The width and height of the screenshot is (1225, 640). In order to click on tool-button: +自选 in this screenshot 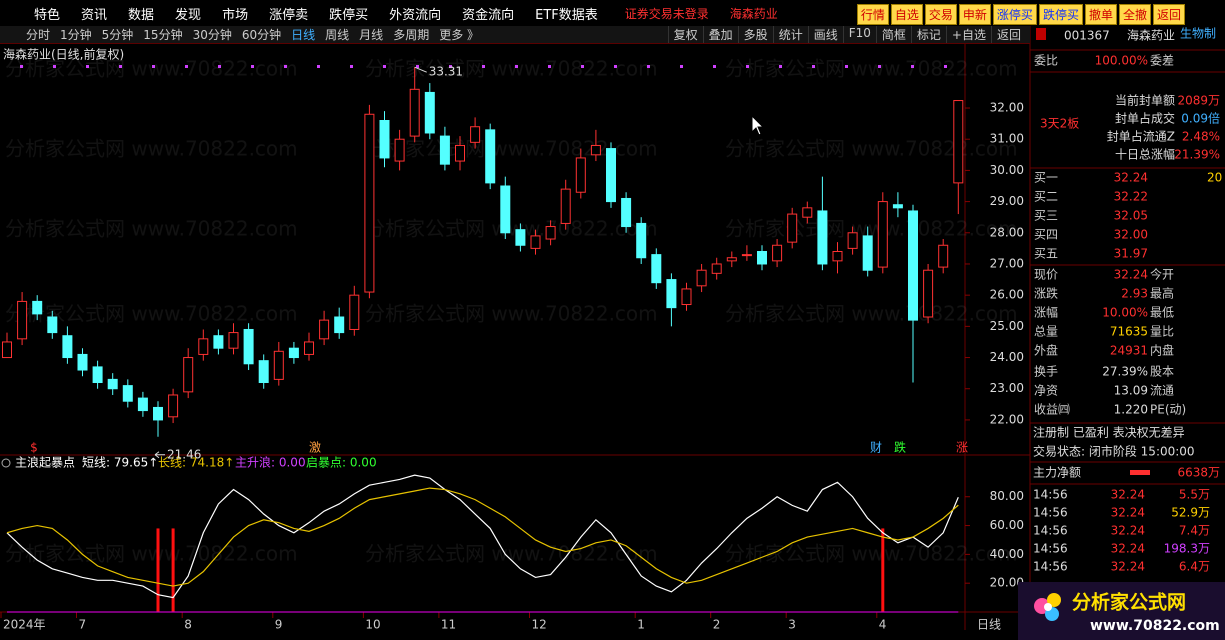, I will do `click(968, 34)`.